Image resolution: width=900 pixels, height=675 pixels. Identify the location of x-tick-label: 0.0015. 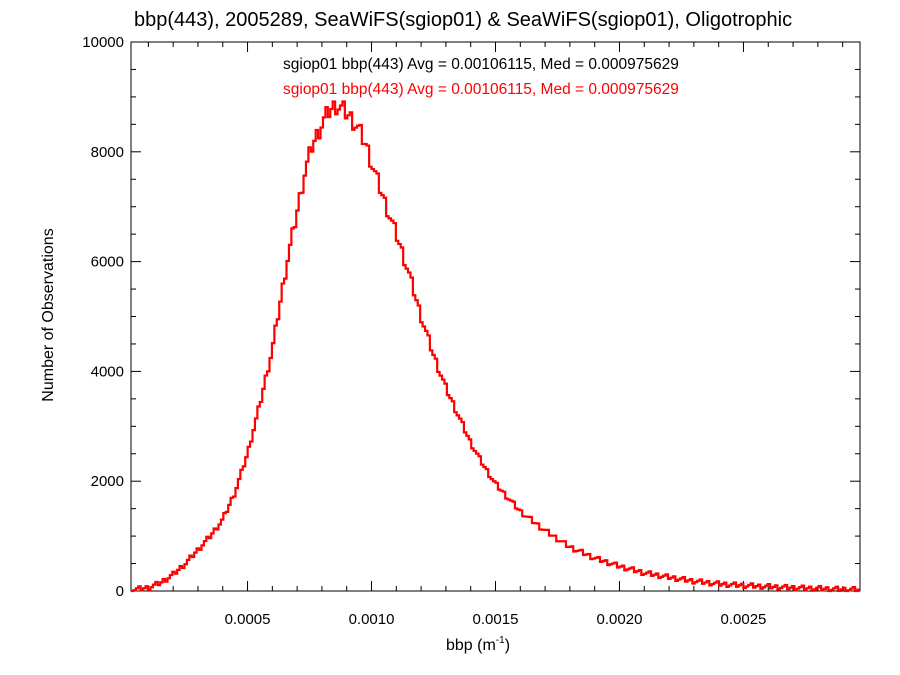
(496, 619).